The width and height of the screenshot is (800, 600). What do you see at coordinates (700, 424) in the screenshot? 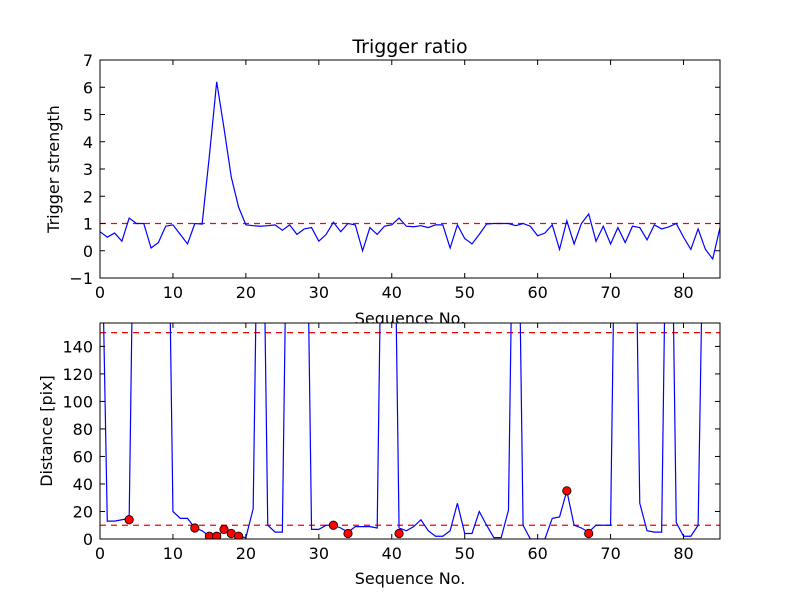
I see `distance-series-tail` at bounding box center [700, 424].